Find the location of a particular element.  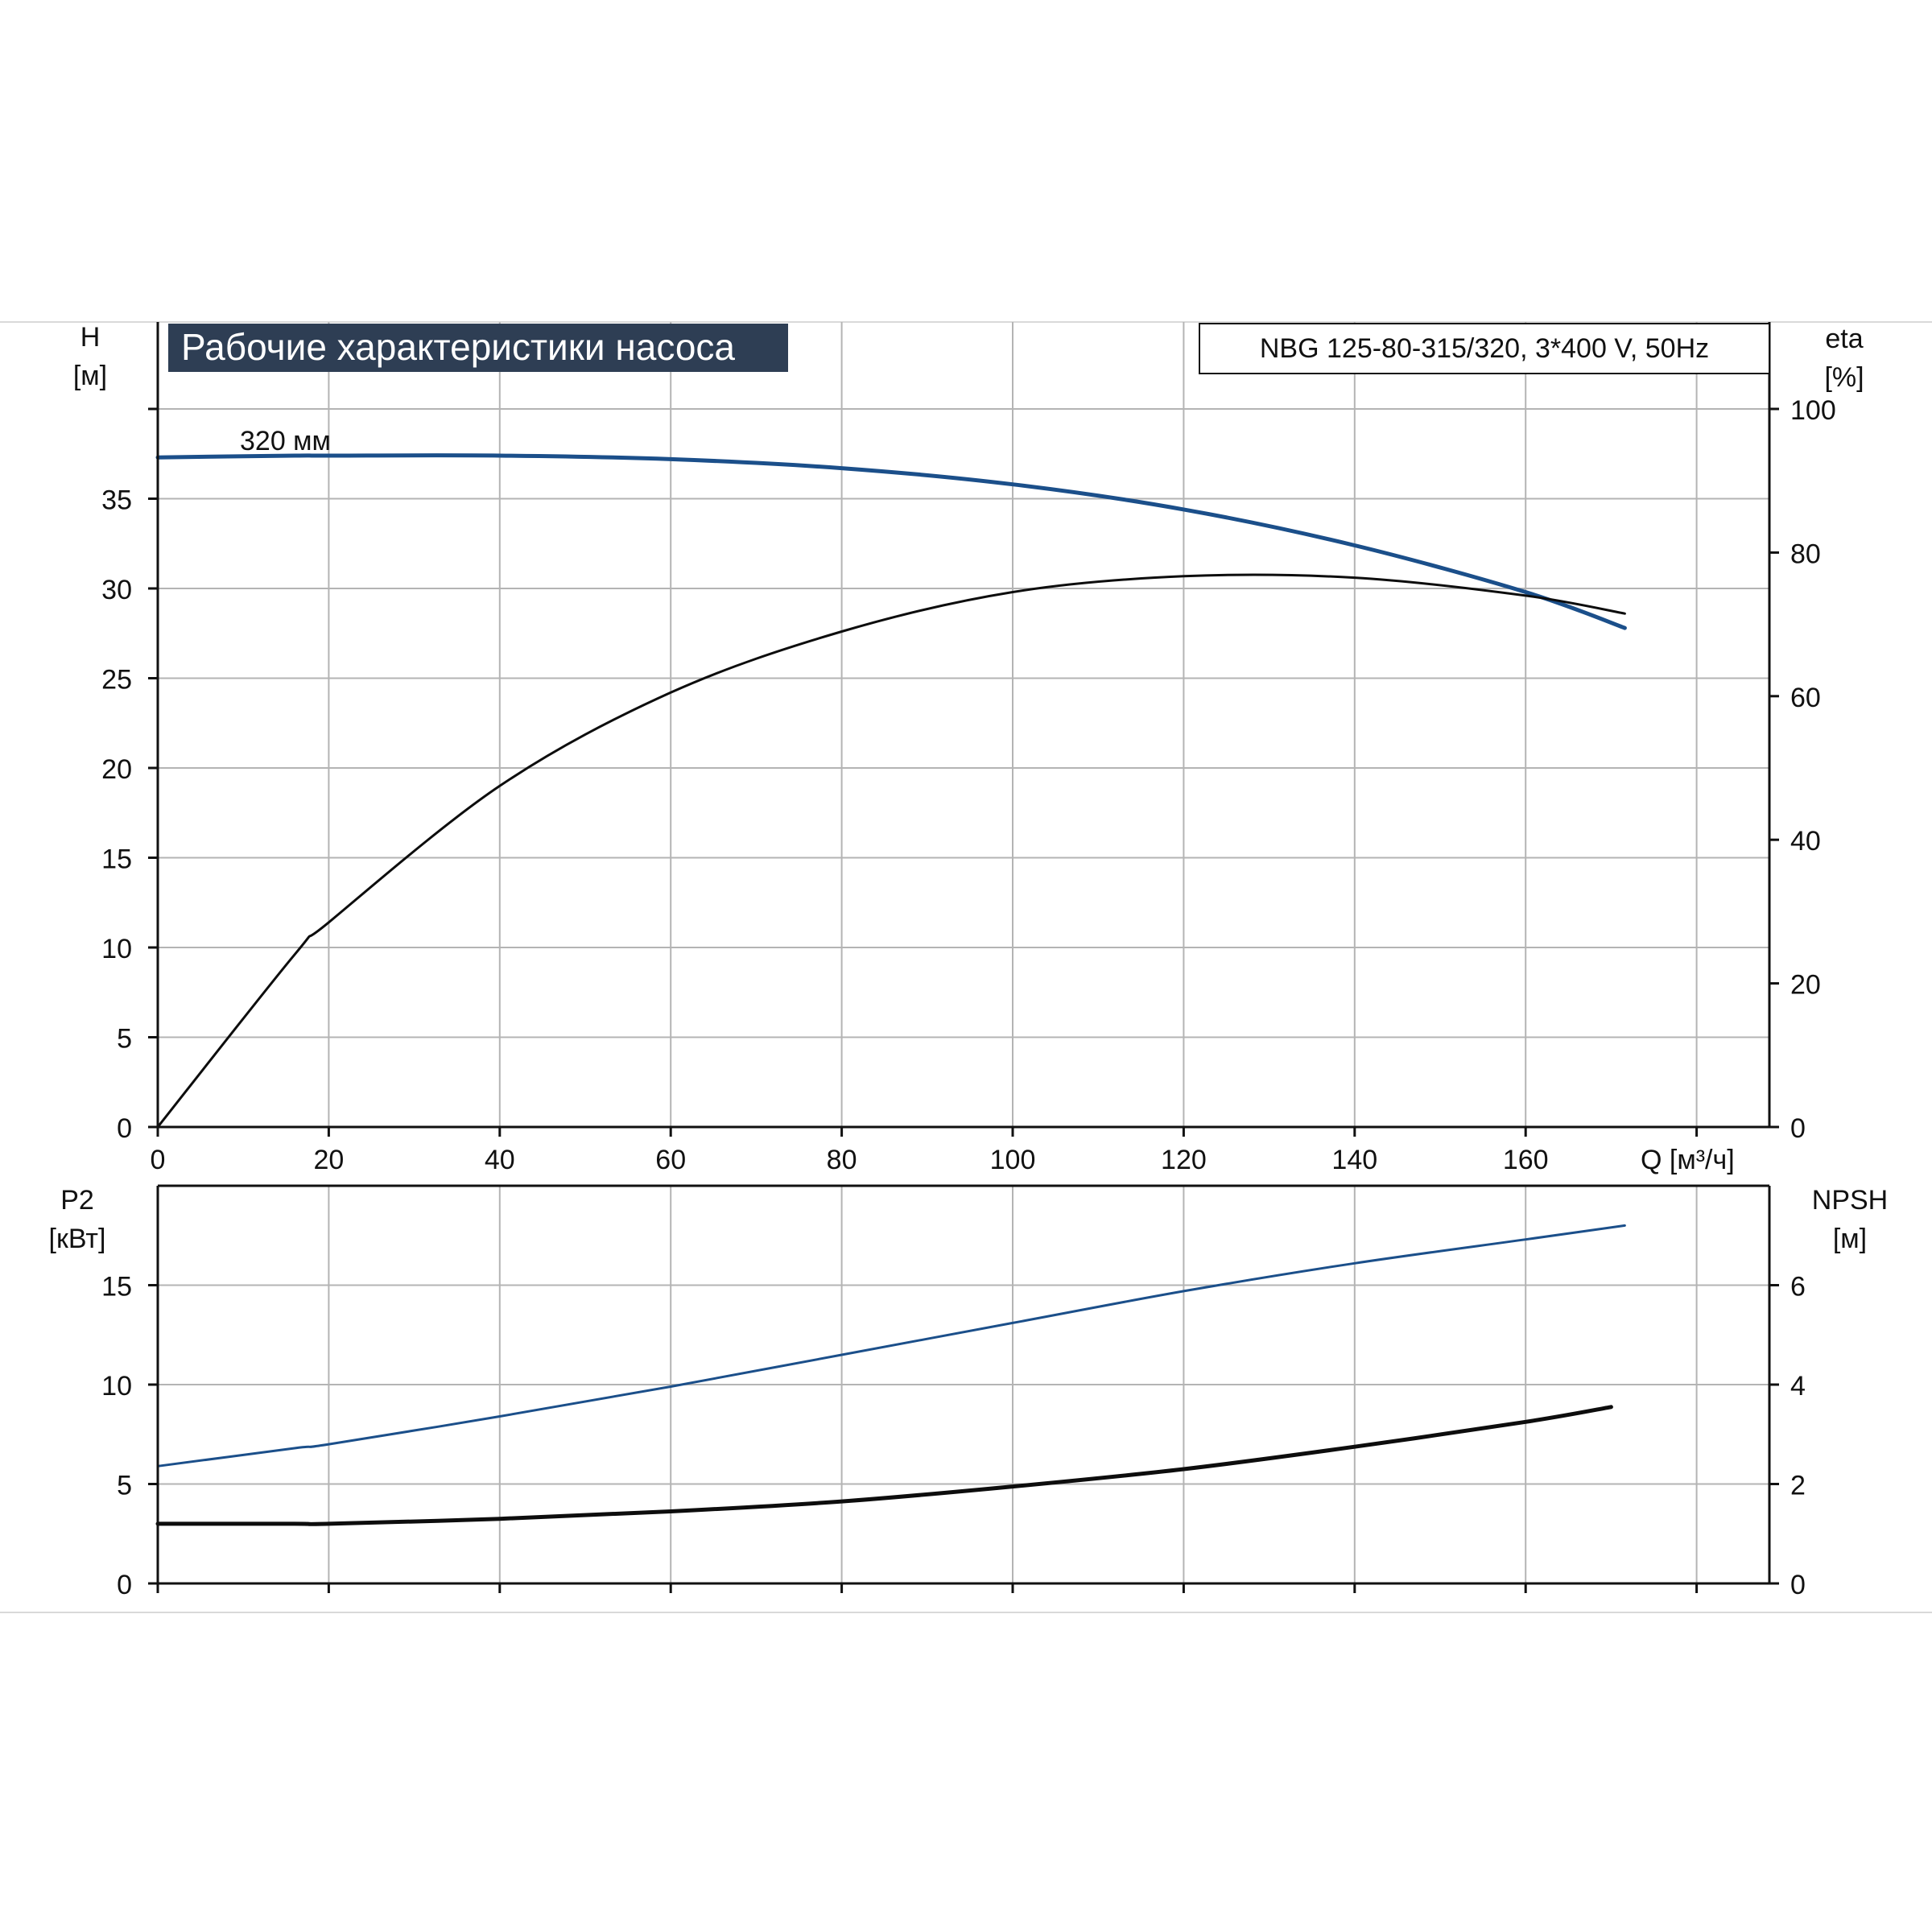

x-tick-label-0: 0 is located at coordinates (158, 1160).